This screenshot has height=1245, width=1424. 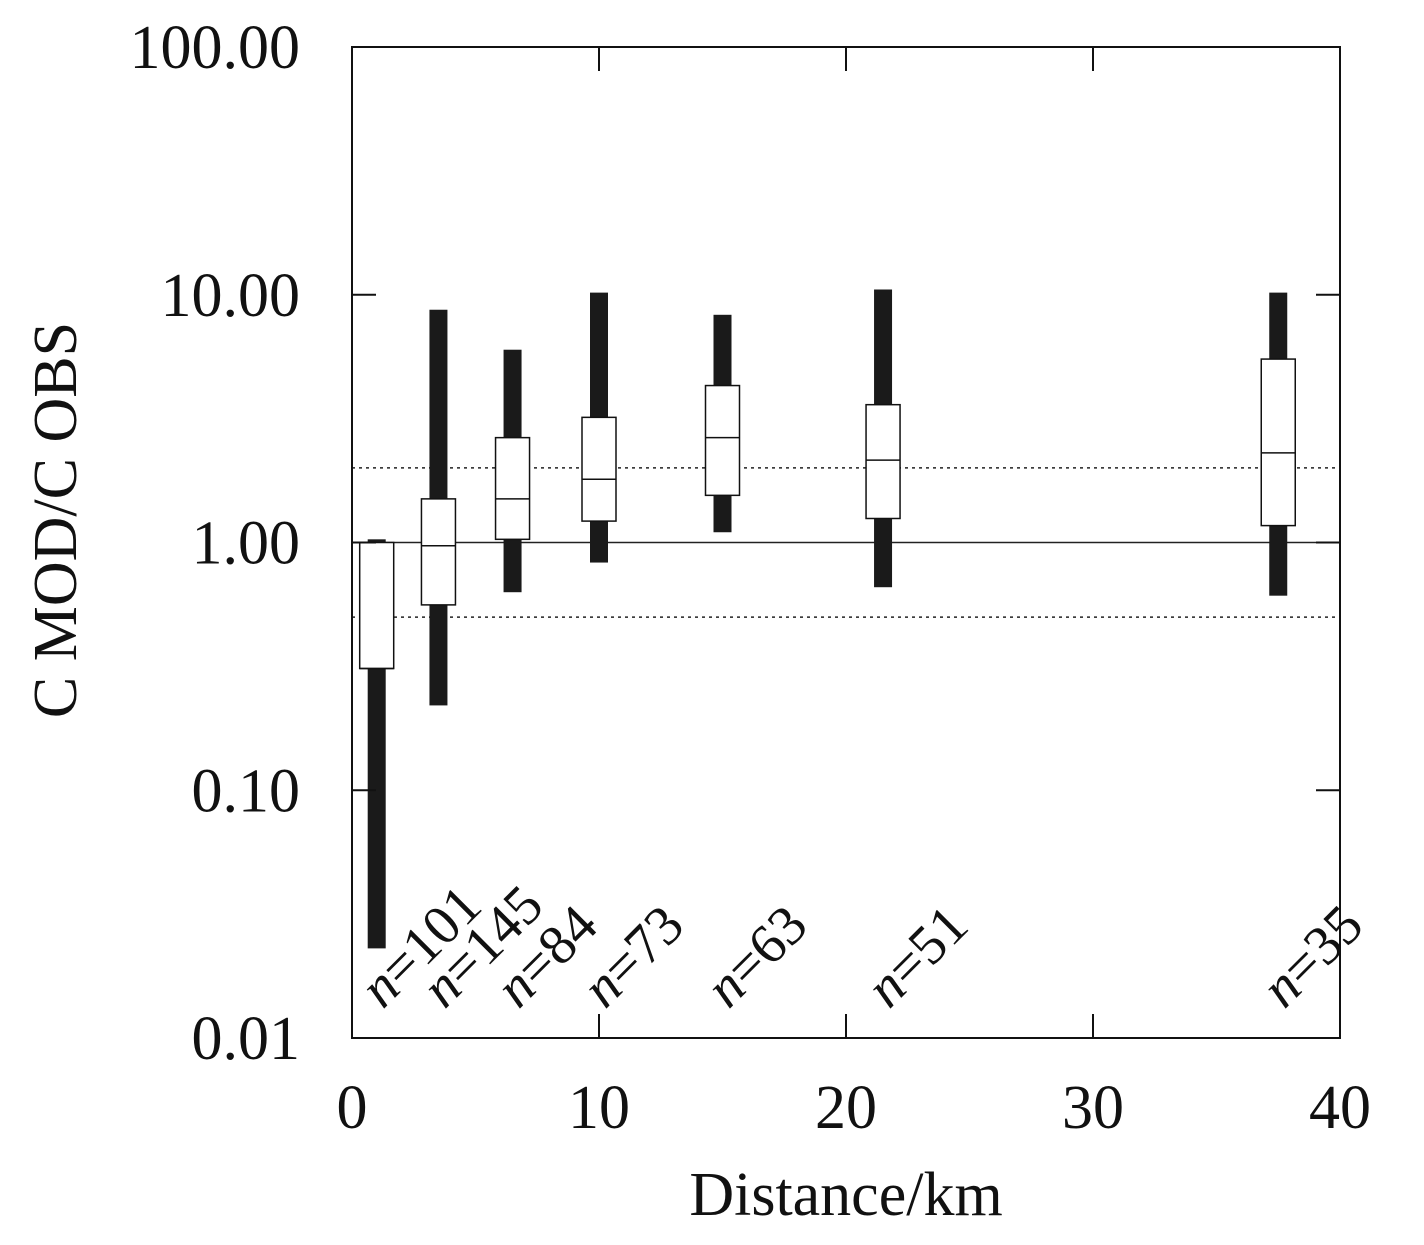 I want to click on y-tick-label: 1.00, so click(x=246, y=544).